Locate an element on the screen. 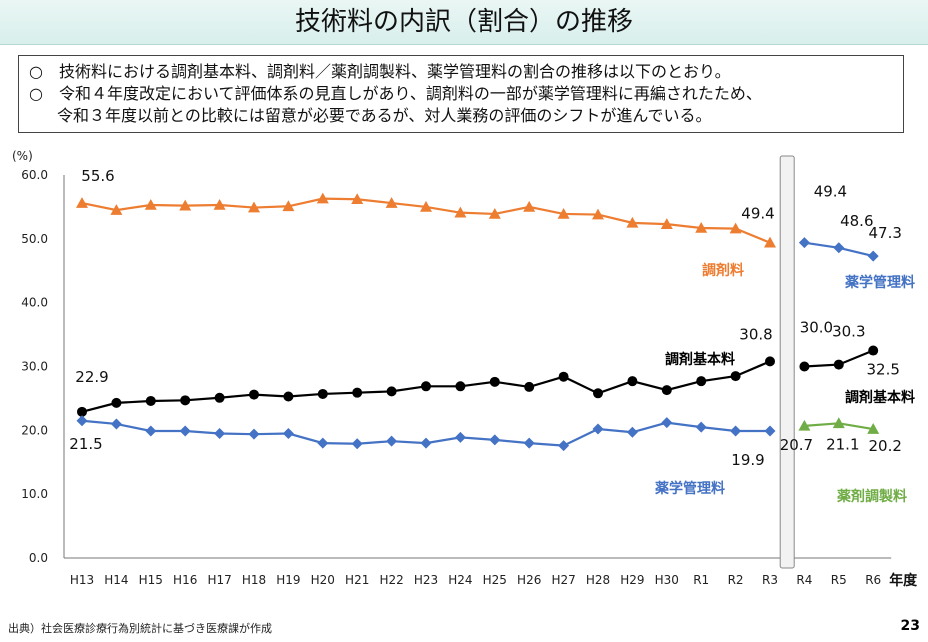  data-label: 22.9 is located at coordinates (91, 377).